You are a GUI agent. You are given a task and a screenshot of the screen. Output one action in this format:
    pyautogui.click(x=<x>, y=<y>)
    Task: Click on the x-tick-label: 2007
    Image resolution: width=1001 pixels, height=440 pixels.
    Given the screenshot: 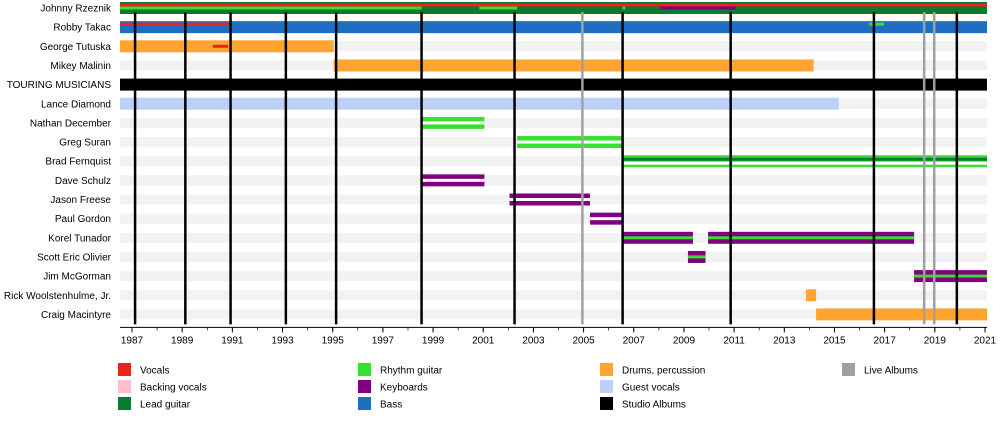 What is the action you would take?
    pyautogui.click(x=634, y=340)
    